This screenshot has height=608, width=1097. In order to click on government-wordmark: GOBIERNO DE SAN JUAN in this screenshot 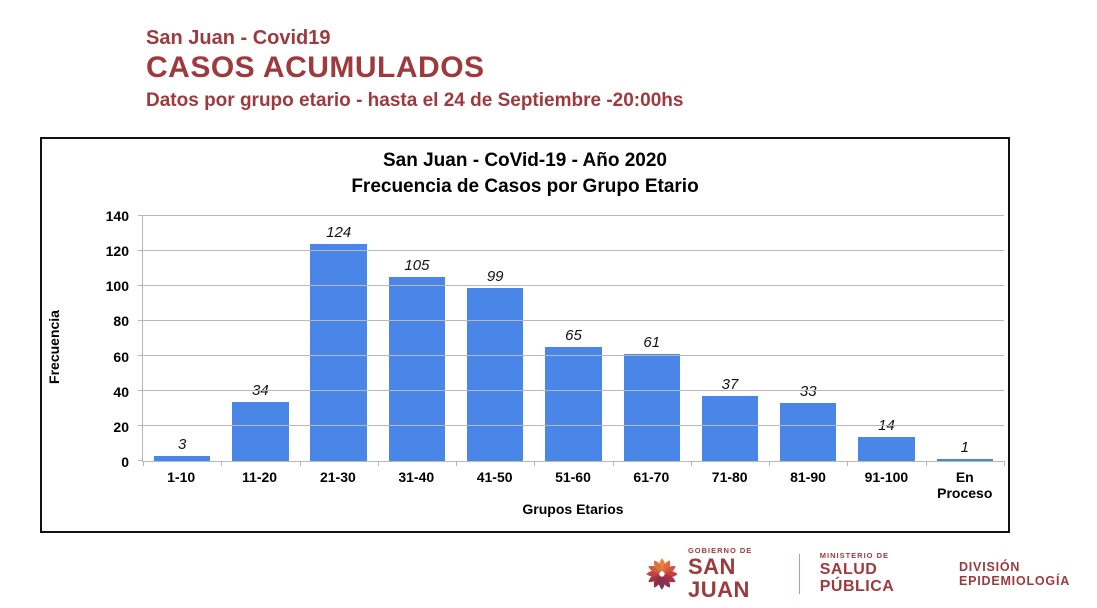, I will do `click(733, 574)`.